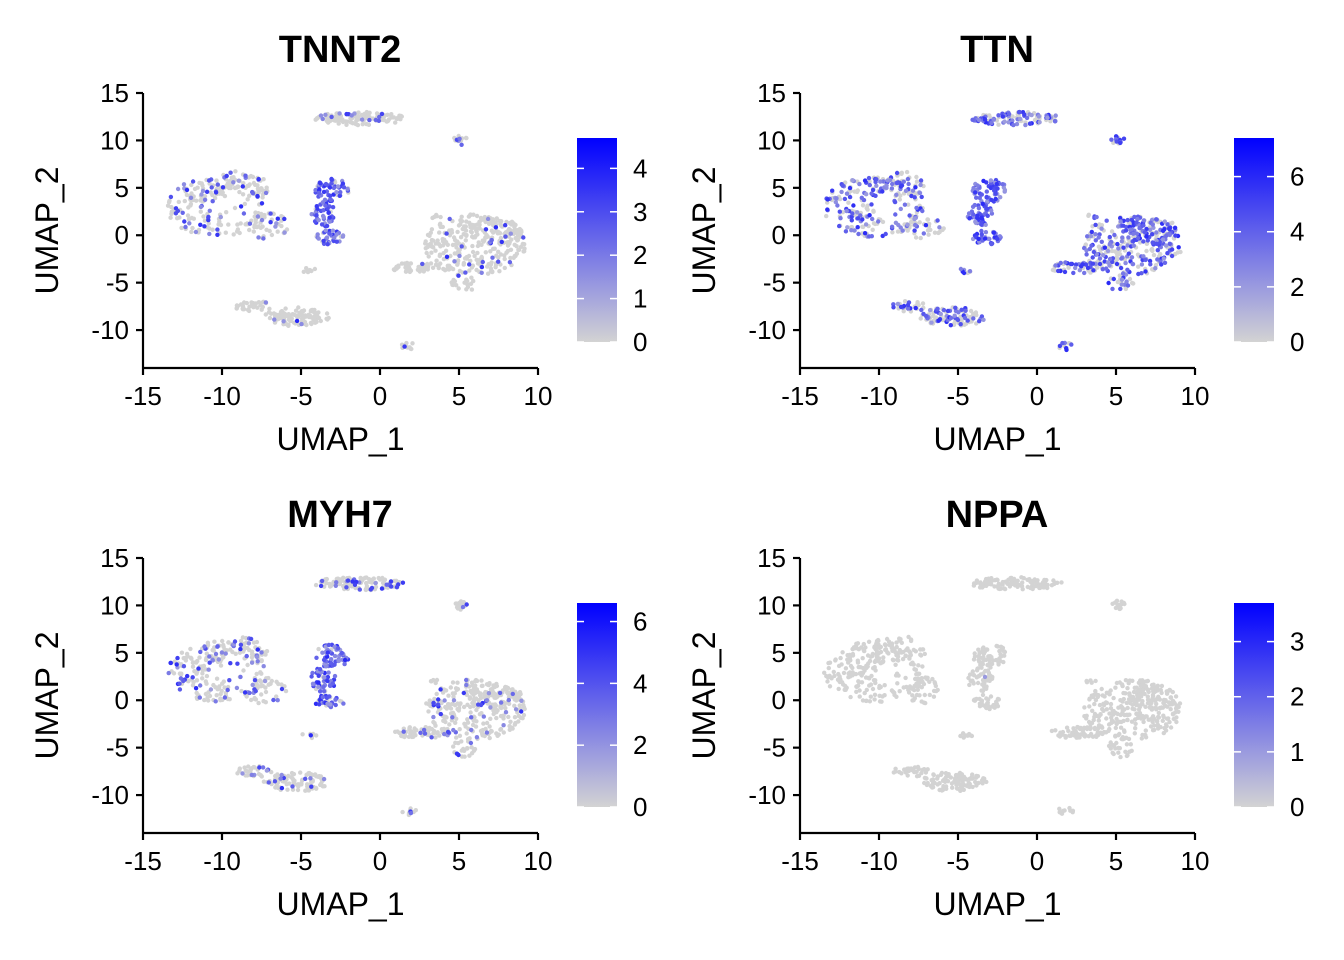 The width and height of the screenshot is (1344, 960). I want to click on y-tick-label: -5, so click(774, 748).